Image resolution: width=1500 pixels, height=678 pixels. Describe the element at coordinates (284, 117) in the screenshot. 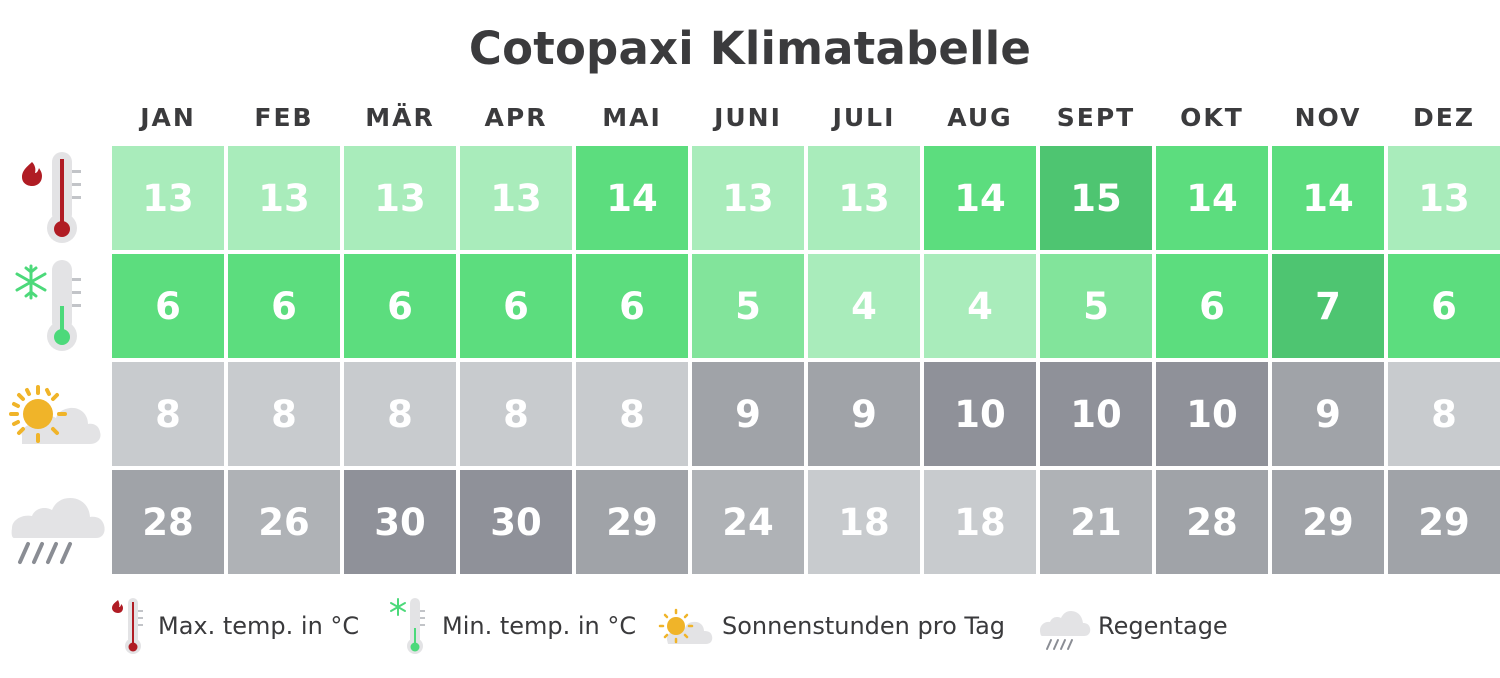

I see `month-header: FEB` at that location.